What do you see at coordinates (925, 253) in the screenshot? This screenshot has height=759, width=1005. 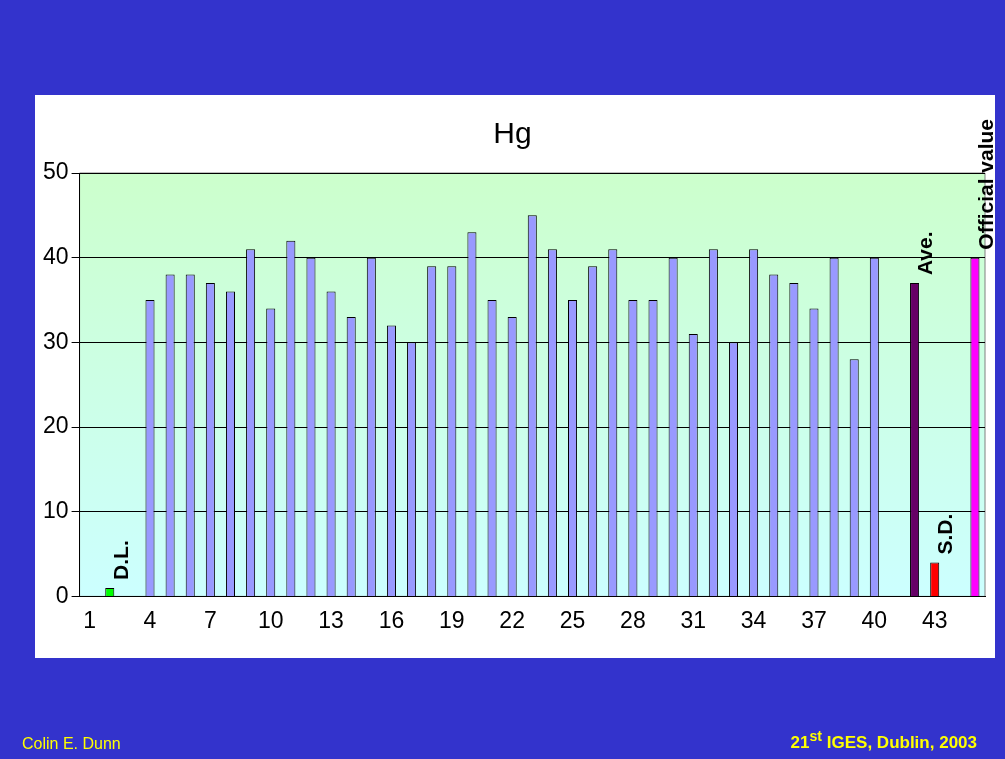 I see `text: Ave.` at bounding box center [925, 253].